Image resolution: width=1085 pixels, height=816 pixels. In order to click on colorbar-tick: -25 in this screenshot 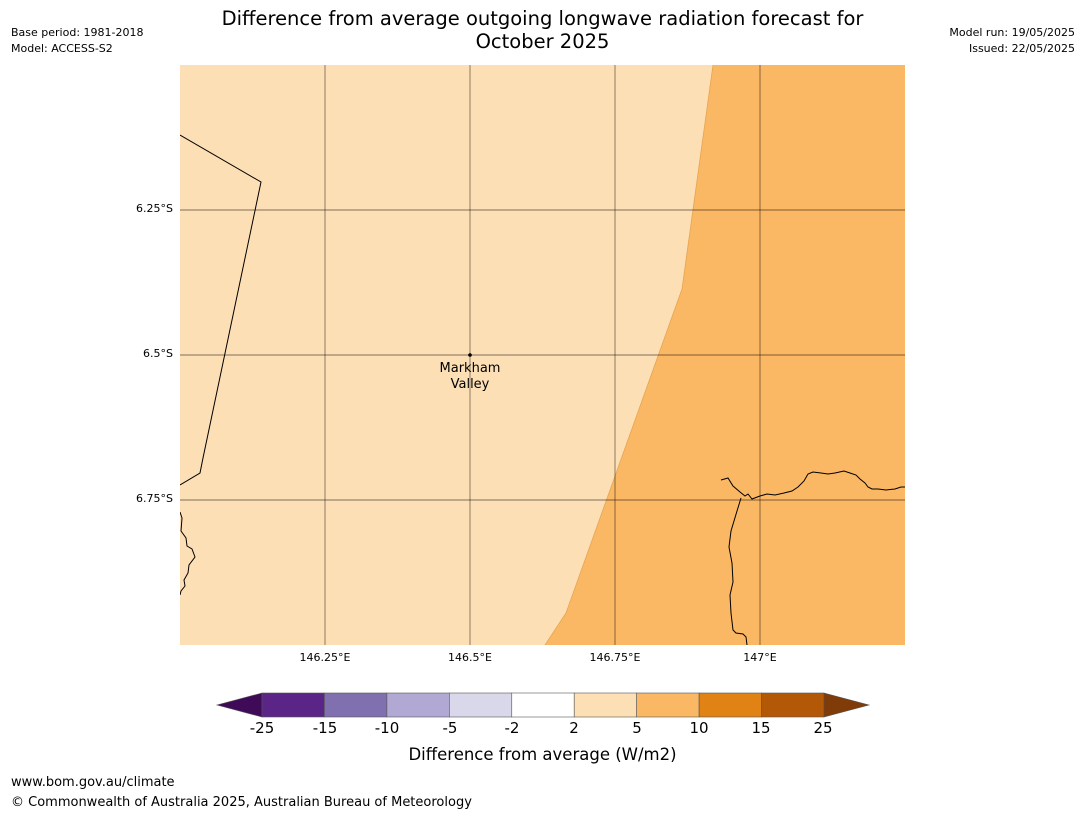, I will do `click(262, 728)`.